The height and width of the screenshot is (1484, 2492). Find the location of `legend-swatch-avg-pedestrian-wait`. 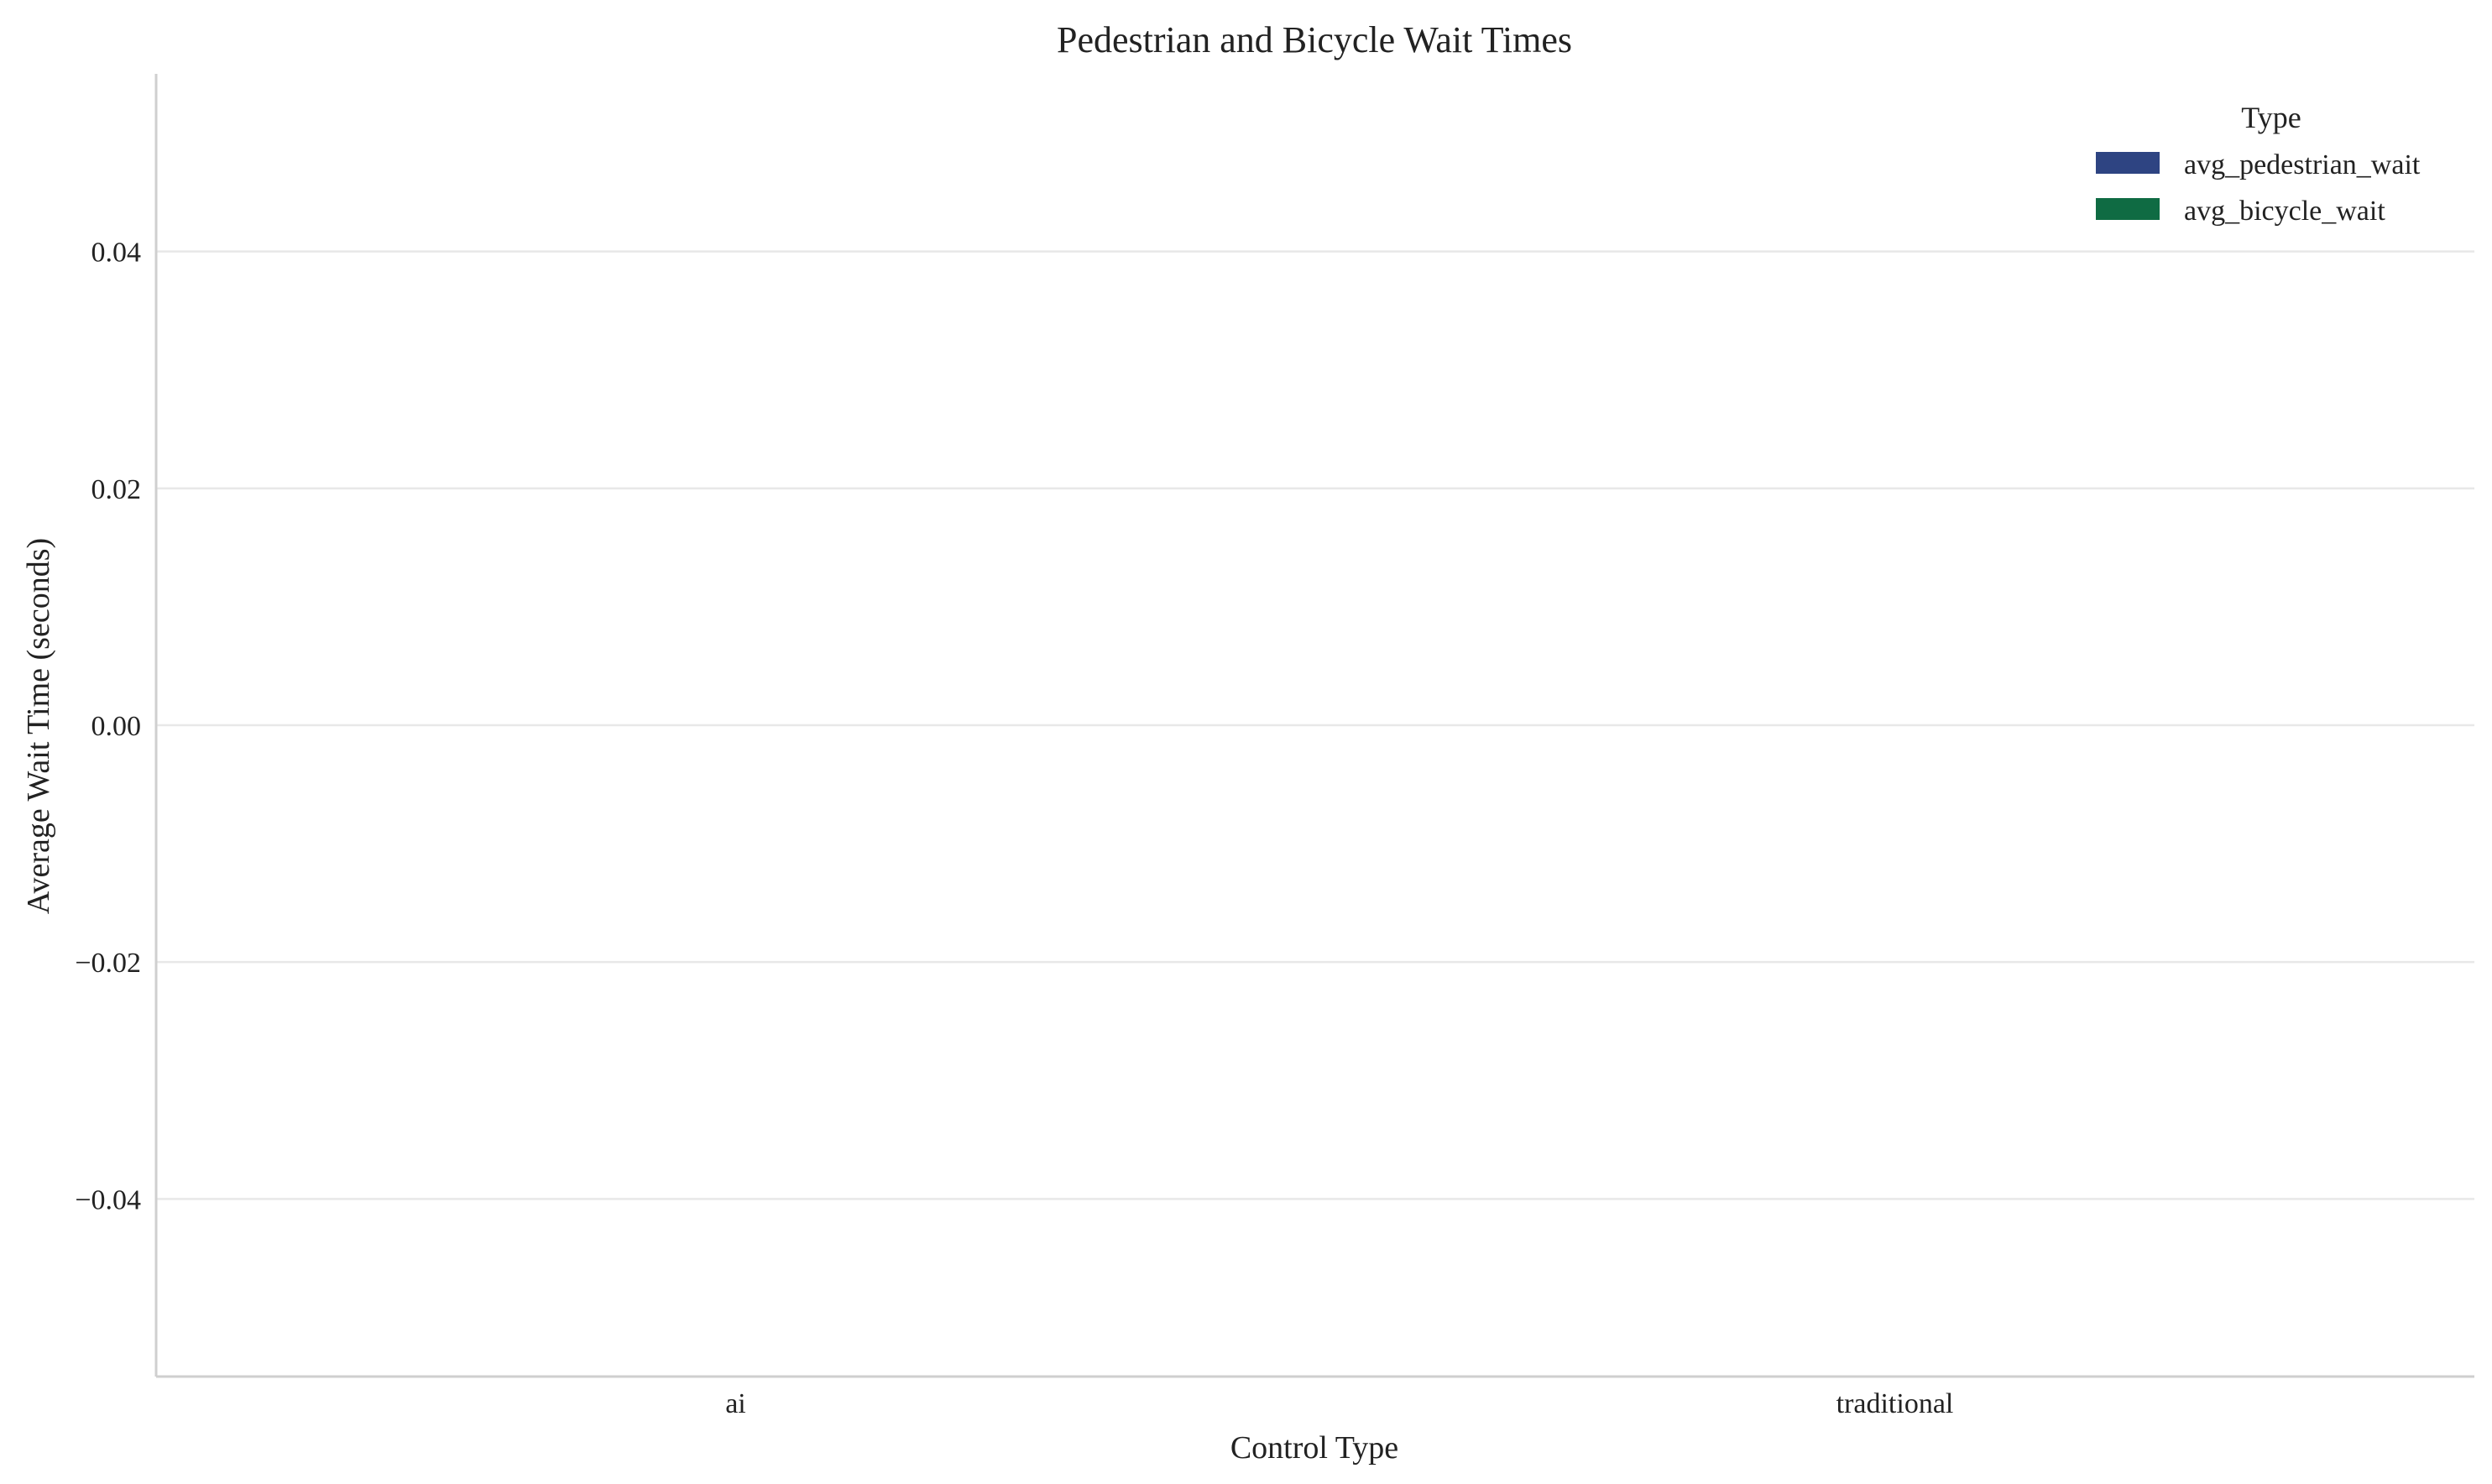

legend-swatch-avg-pedestrian-wait is located at coordinates (2128, 163).